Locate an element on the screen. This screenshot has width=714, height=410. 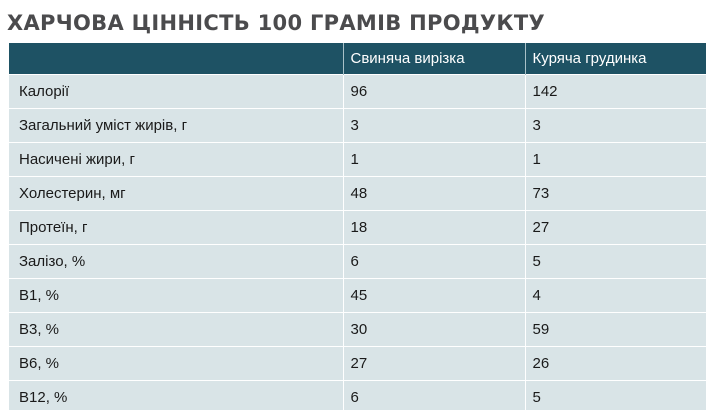
table-row: B12, % 6 5 is located at coordinates (357, 395).